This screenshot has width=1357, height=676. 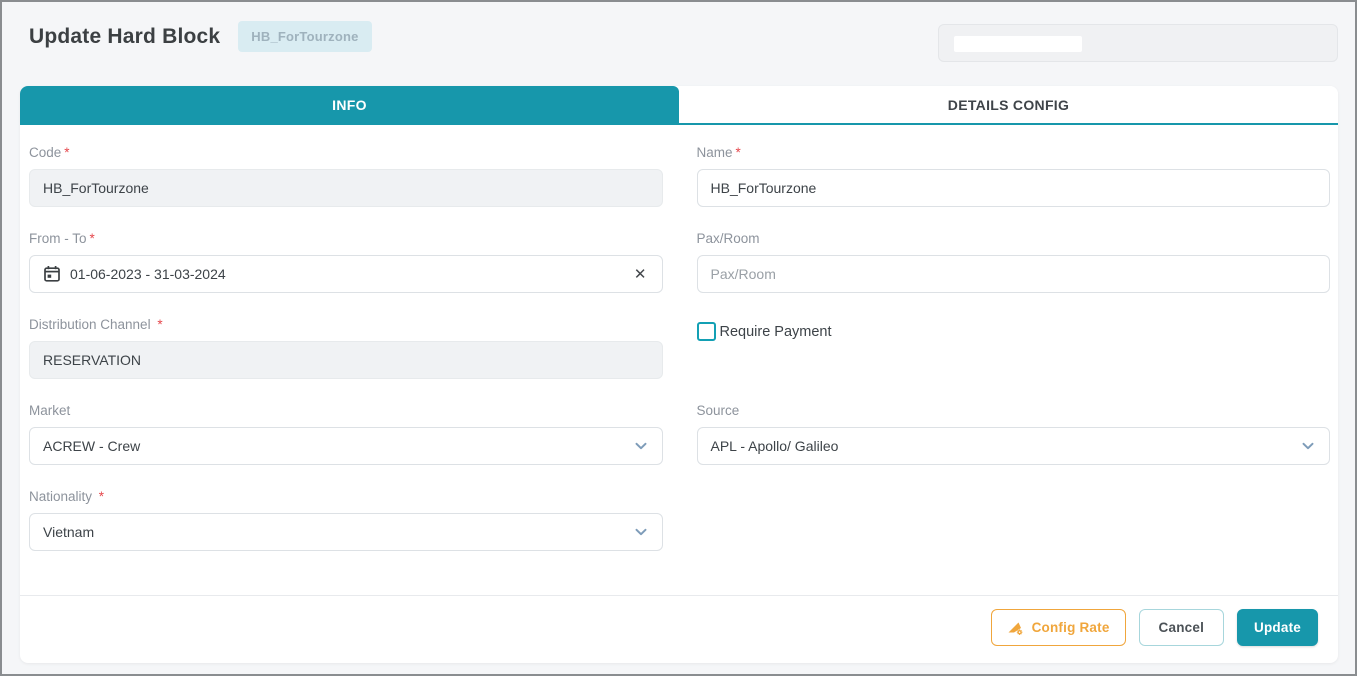 I want to click on field-from-to: From - To * 01-06-2023 - 31-03-2024 ✕, so click(x=346, y=262).